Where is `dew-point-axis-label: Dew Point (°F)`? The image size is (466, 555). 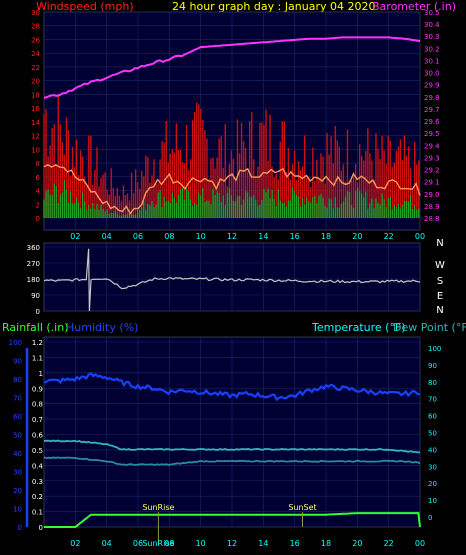 dew-point-axis-label: Dew Point (°F) is located at coordinates (429, 327).